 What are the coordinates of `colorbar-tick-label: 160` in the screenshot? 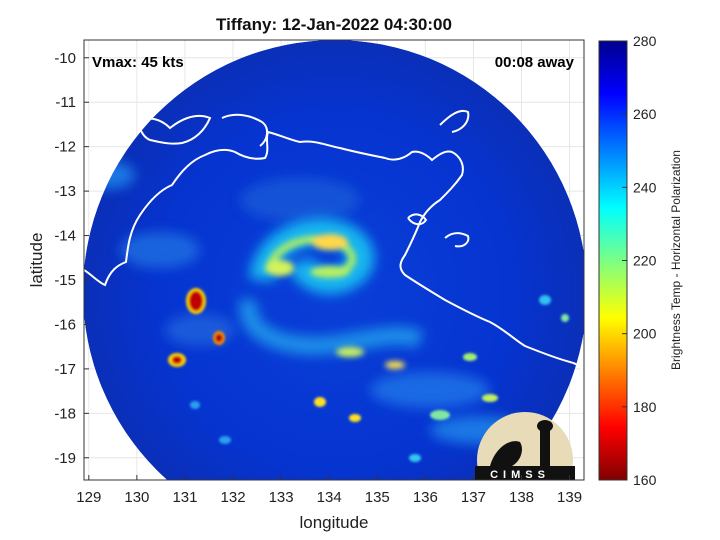 It's located at (645, 480).